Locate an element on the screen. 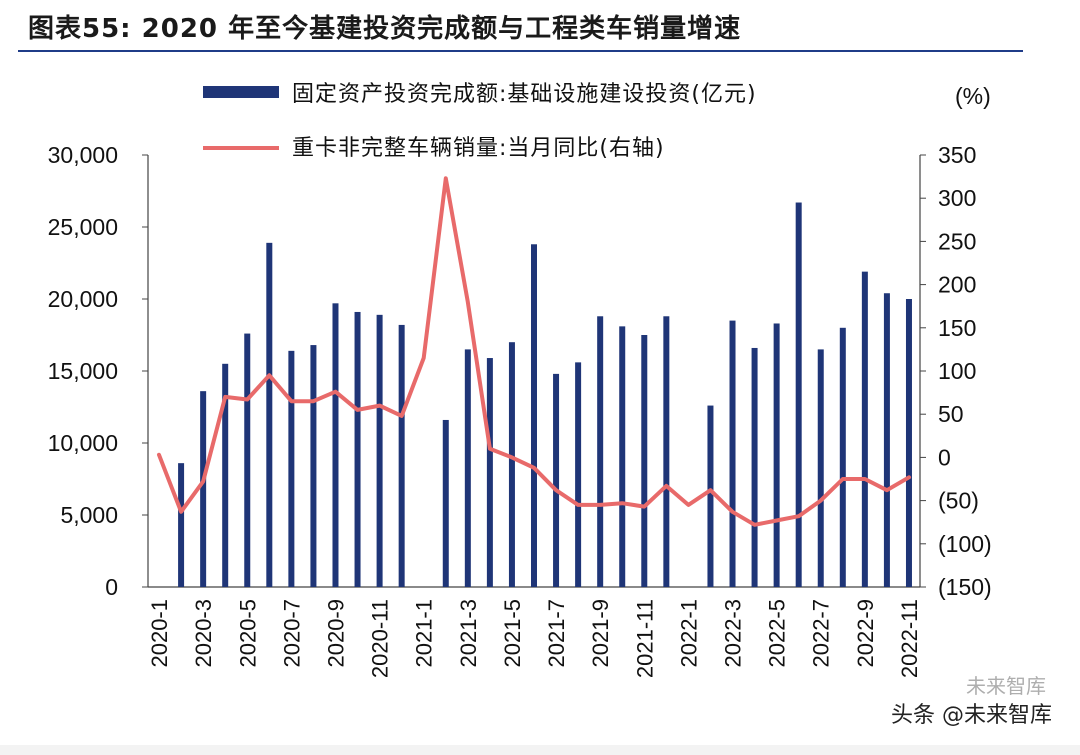  left-tick-label: 0 is located at coordinates (111, 587).